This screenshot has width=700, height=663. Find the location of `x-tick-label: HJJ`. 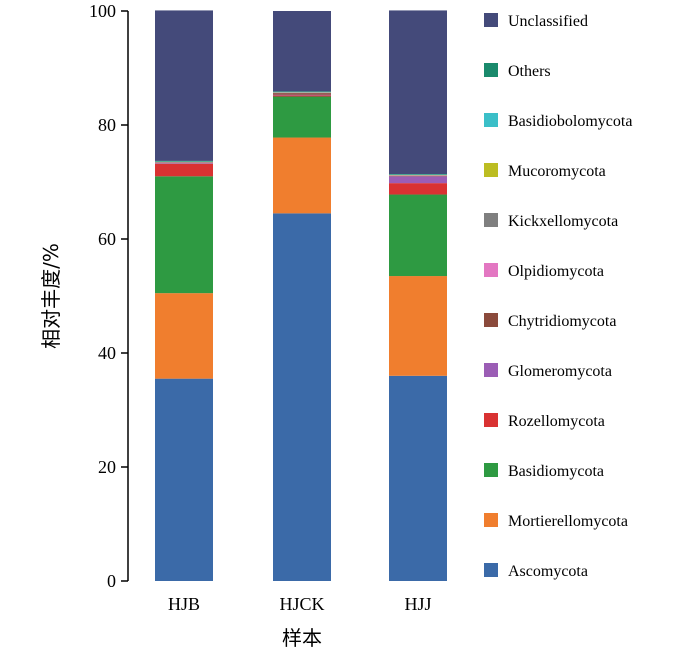

x-tick-label: HJJ is located at coordinates (417, 604).